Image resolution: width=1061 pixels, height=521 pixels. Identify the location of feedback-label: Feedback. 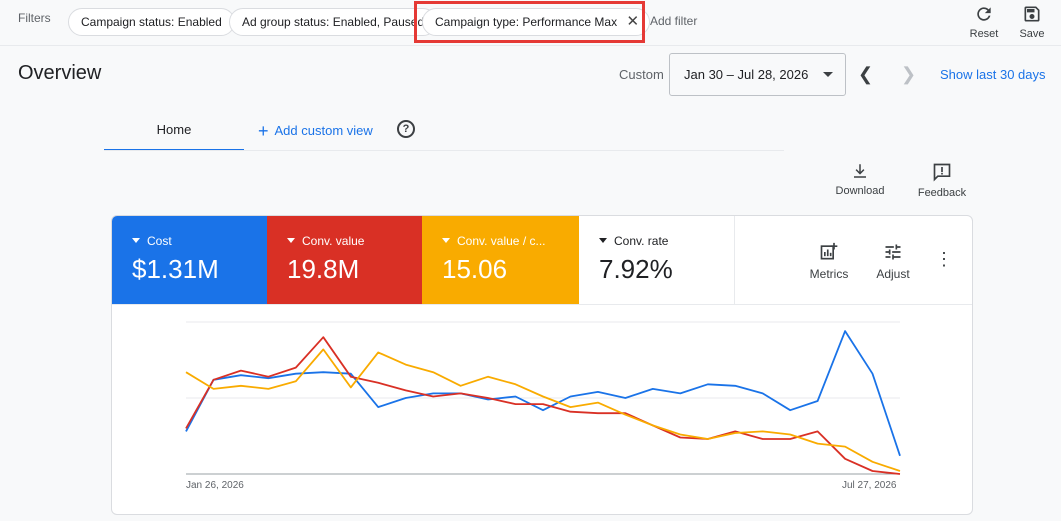
(942, 193).